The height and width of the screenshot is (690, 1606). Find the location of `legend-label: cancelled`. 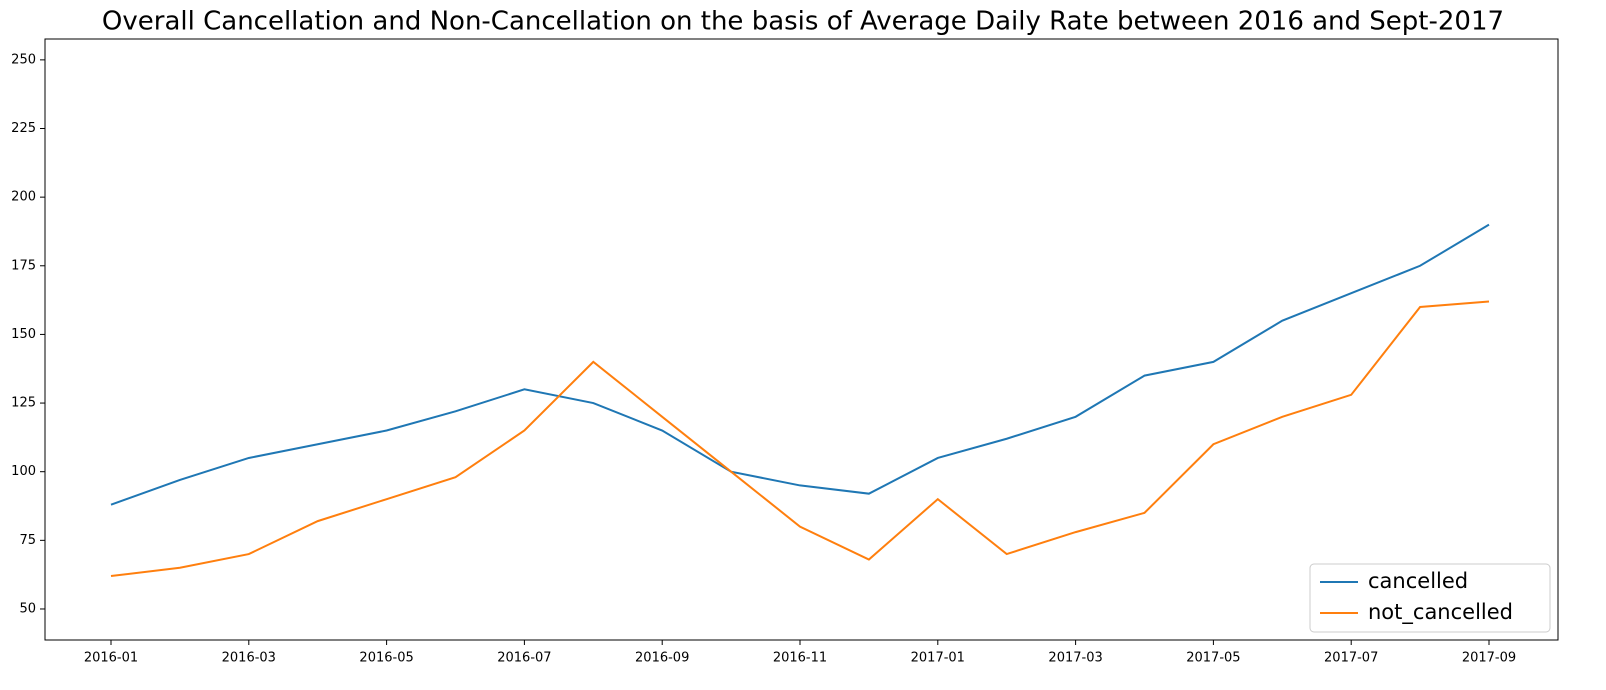

legend-label: cancelled is located at coordinates (1418, 581).